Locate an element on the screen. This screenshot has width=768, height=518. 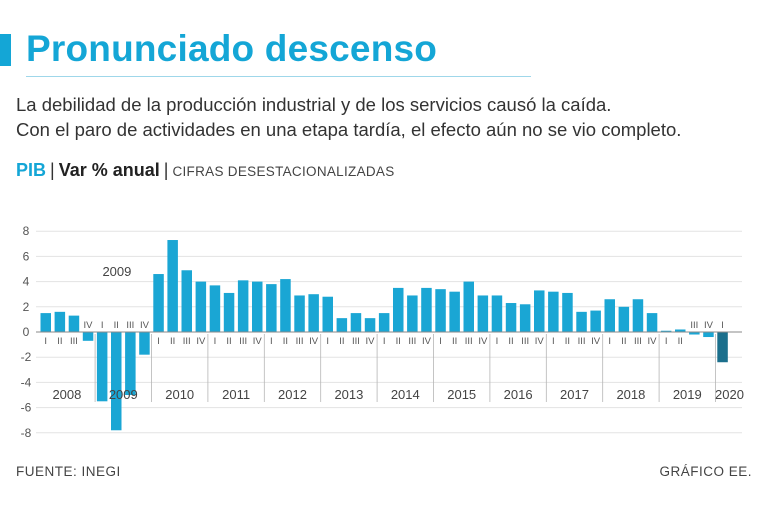
bar-2013-III is located at coordinates (356, 322).